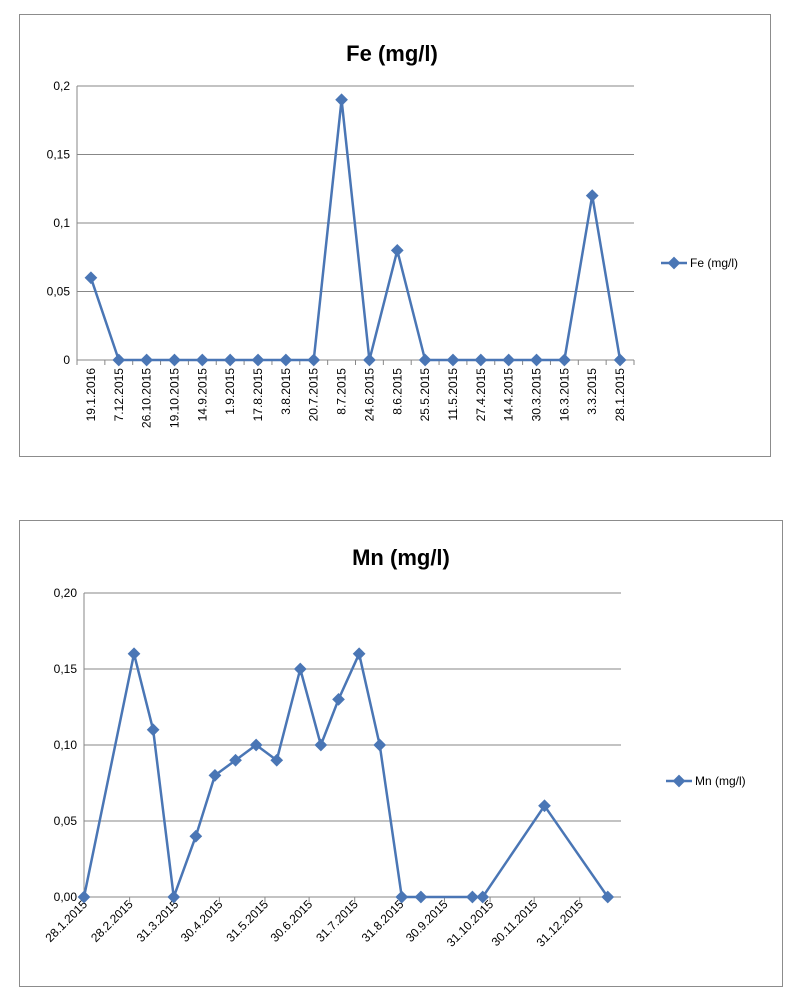 Image resolution: width=800 pixels, height=993 pixels. I want to click on x-tick-label: 30.6.2015, so click(292, 921).